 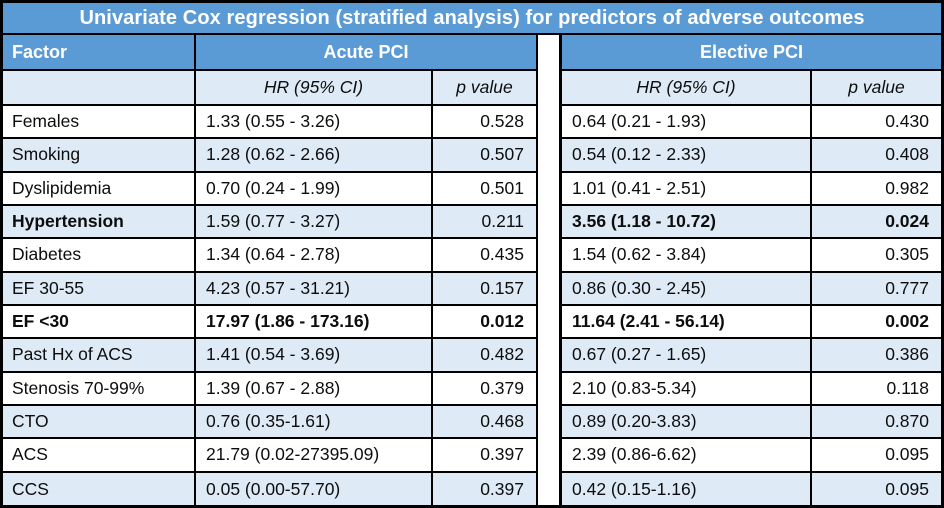 What do you see at coordinates (687, 256) in the screenshot?
I see `elective-hr-cell: 1.54 (0.62 - 3.84)` at bounding box center [687, 256].